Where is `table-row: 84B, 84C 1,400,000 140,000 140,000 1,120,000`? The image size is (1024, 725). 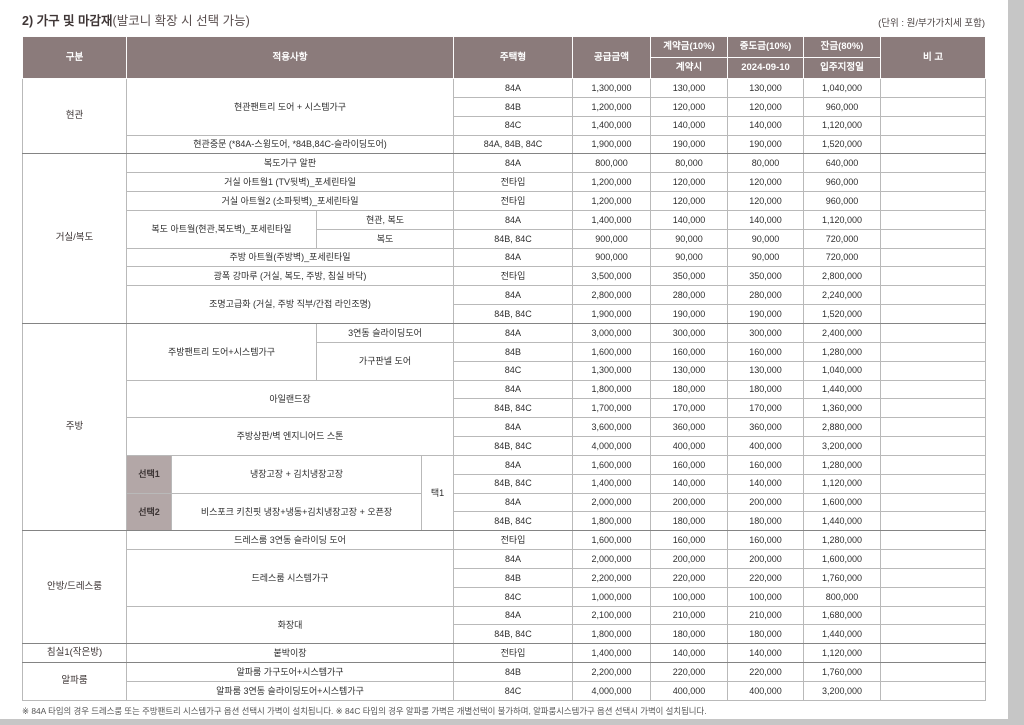
table-row: 84B, 84C 1,400,000 140,000 140,000 1,120,000 is located at coordinates (505, 483).